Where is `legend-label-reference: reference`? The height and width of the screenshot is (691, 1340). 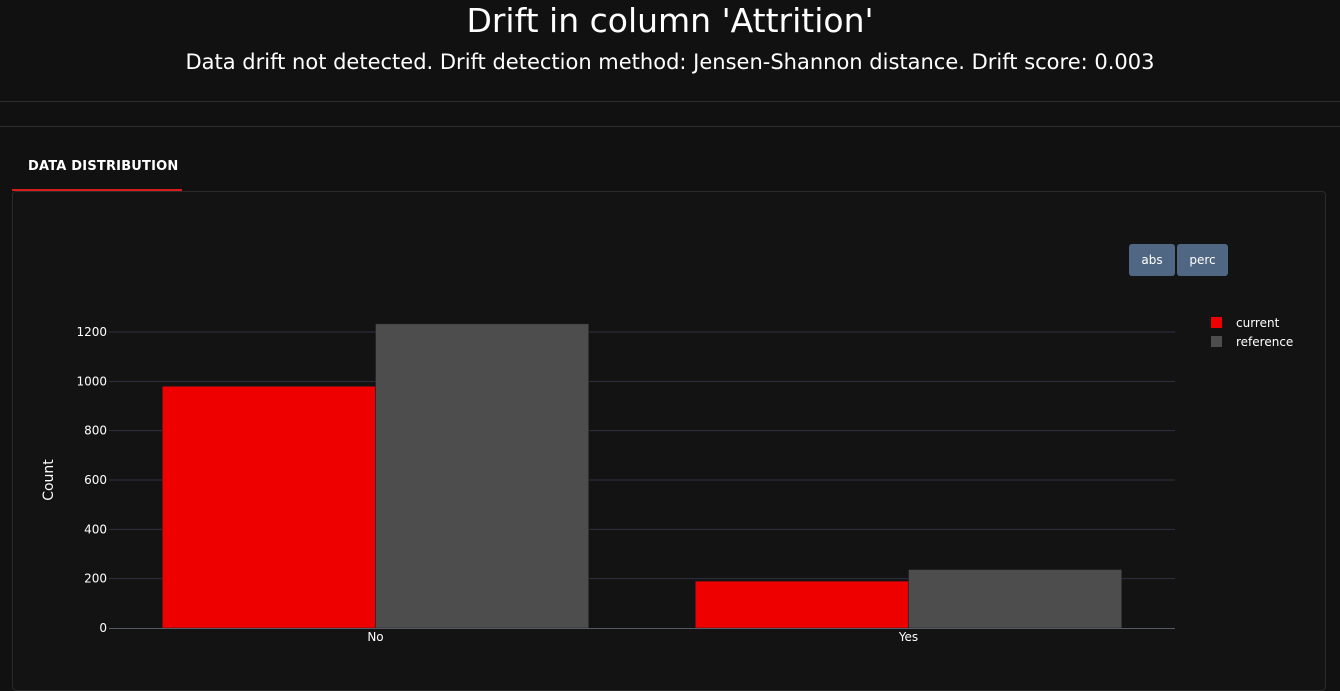
legend-label-reference: reference is located at coordinates (1264, 342).